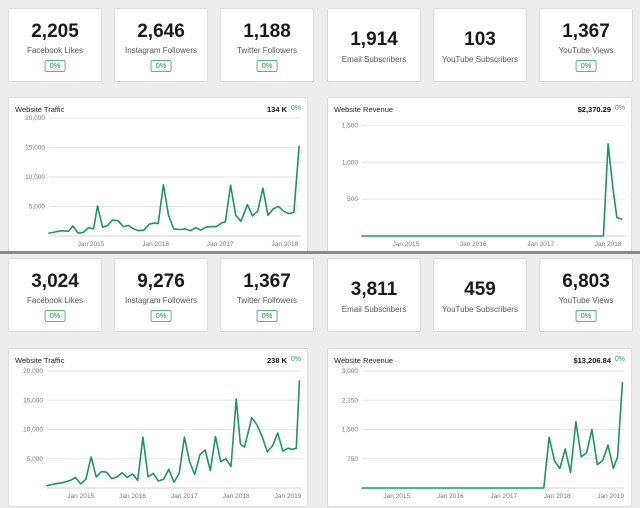 The image size is (640, 508). I want to click on stat-card-twitter-followers: 1,188 Twitter Followers 0%, so click(267, 45).